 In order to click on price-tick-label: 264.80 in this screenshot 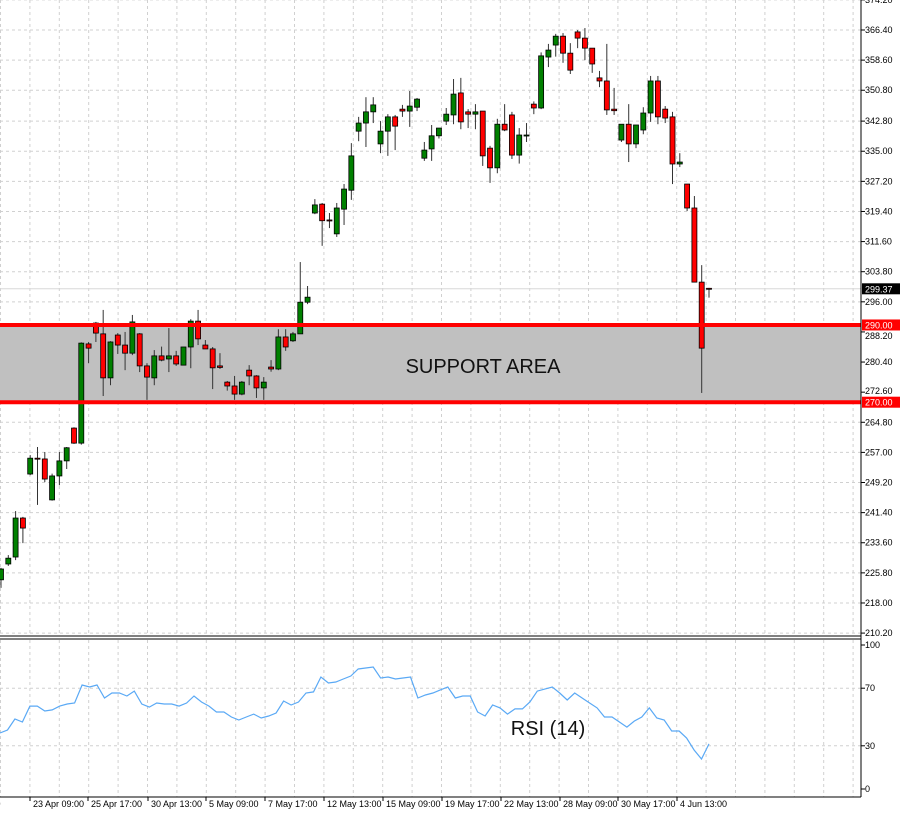, I will do `click(879, 422)`.